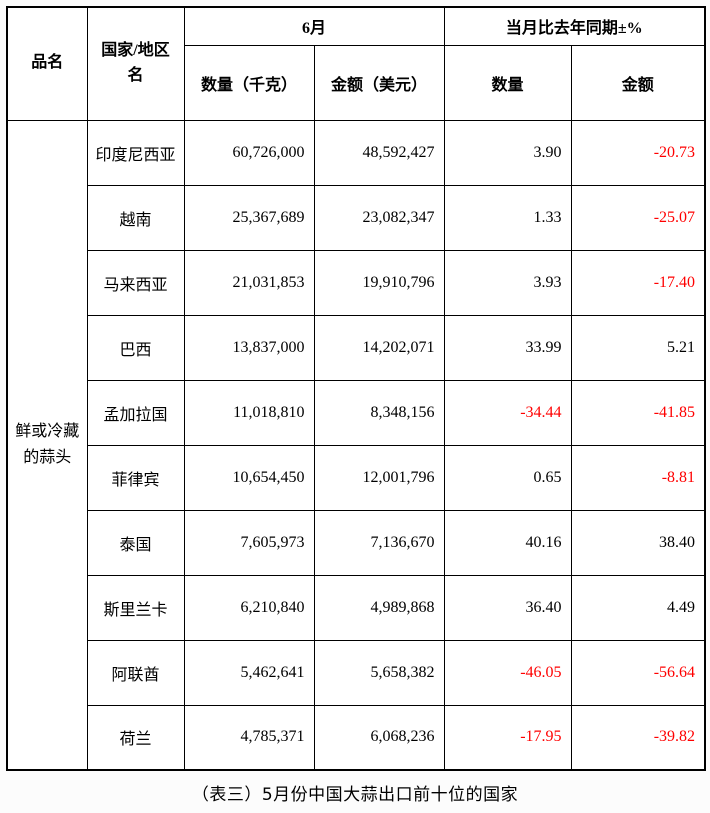  What do you see at coordinates (507, 82) in the screenshot?
I see `header-qty-yoy: 数量` at bounding box center [507, 82].